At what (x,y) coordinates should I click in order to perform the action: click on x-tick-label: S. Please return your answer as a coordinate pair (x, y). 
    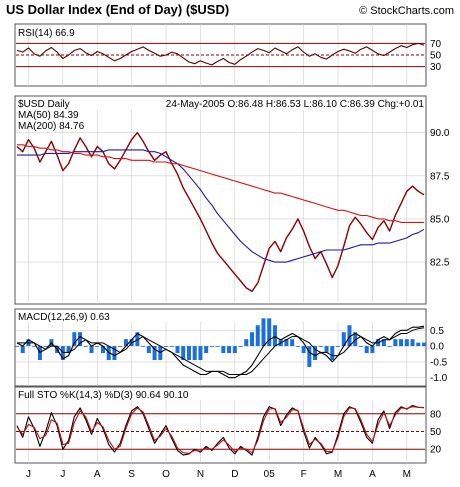
    Looking at the image, I should click on (131, 474).